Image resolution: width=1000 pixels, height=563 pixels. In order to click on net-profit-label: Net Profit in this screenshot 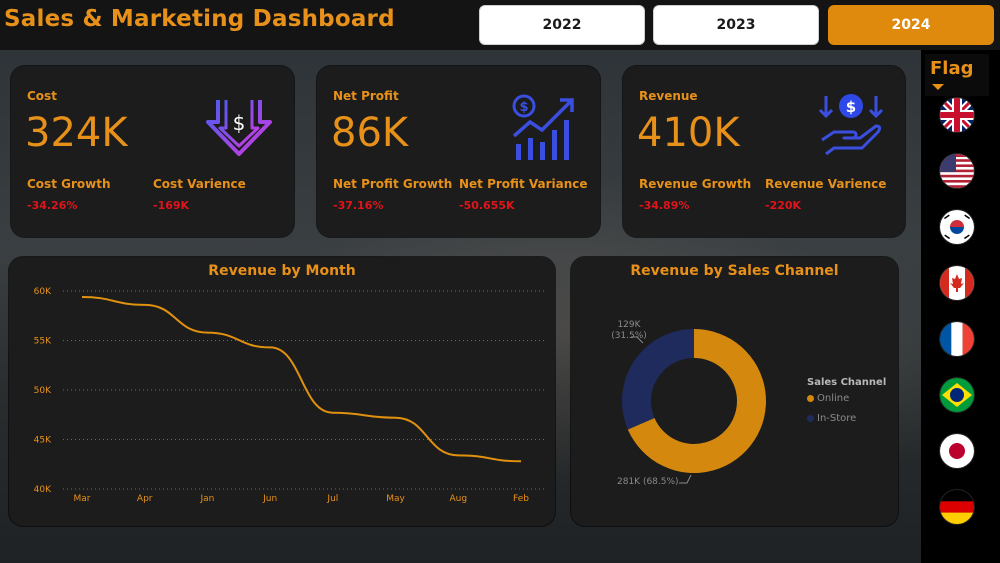, I will do `click(366, 96)`.